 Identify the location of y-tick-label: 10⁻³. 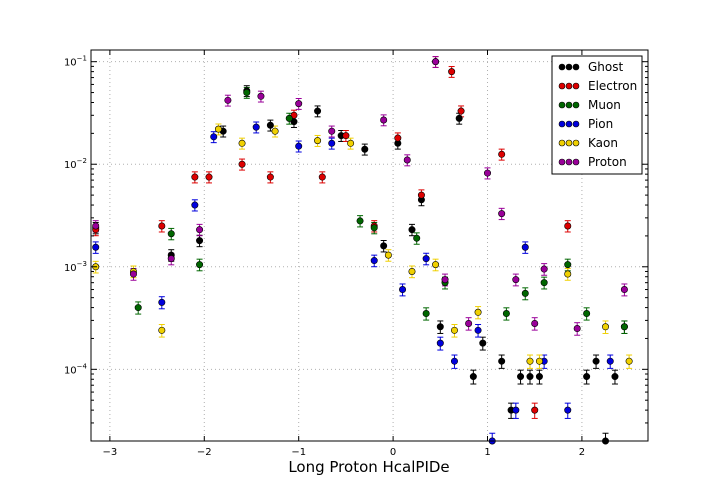
(75, 267).